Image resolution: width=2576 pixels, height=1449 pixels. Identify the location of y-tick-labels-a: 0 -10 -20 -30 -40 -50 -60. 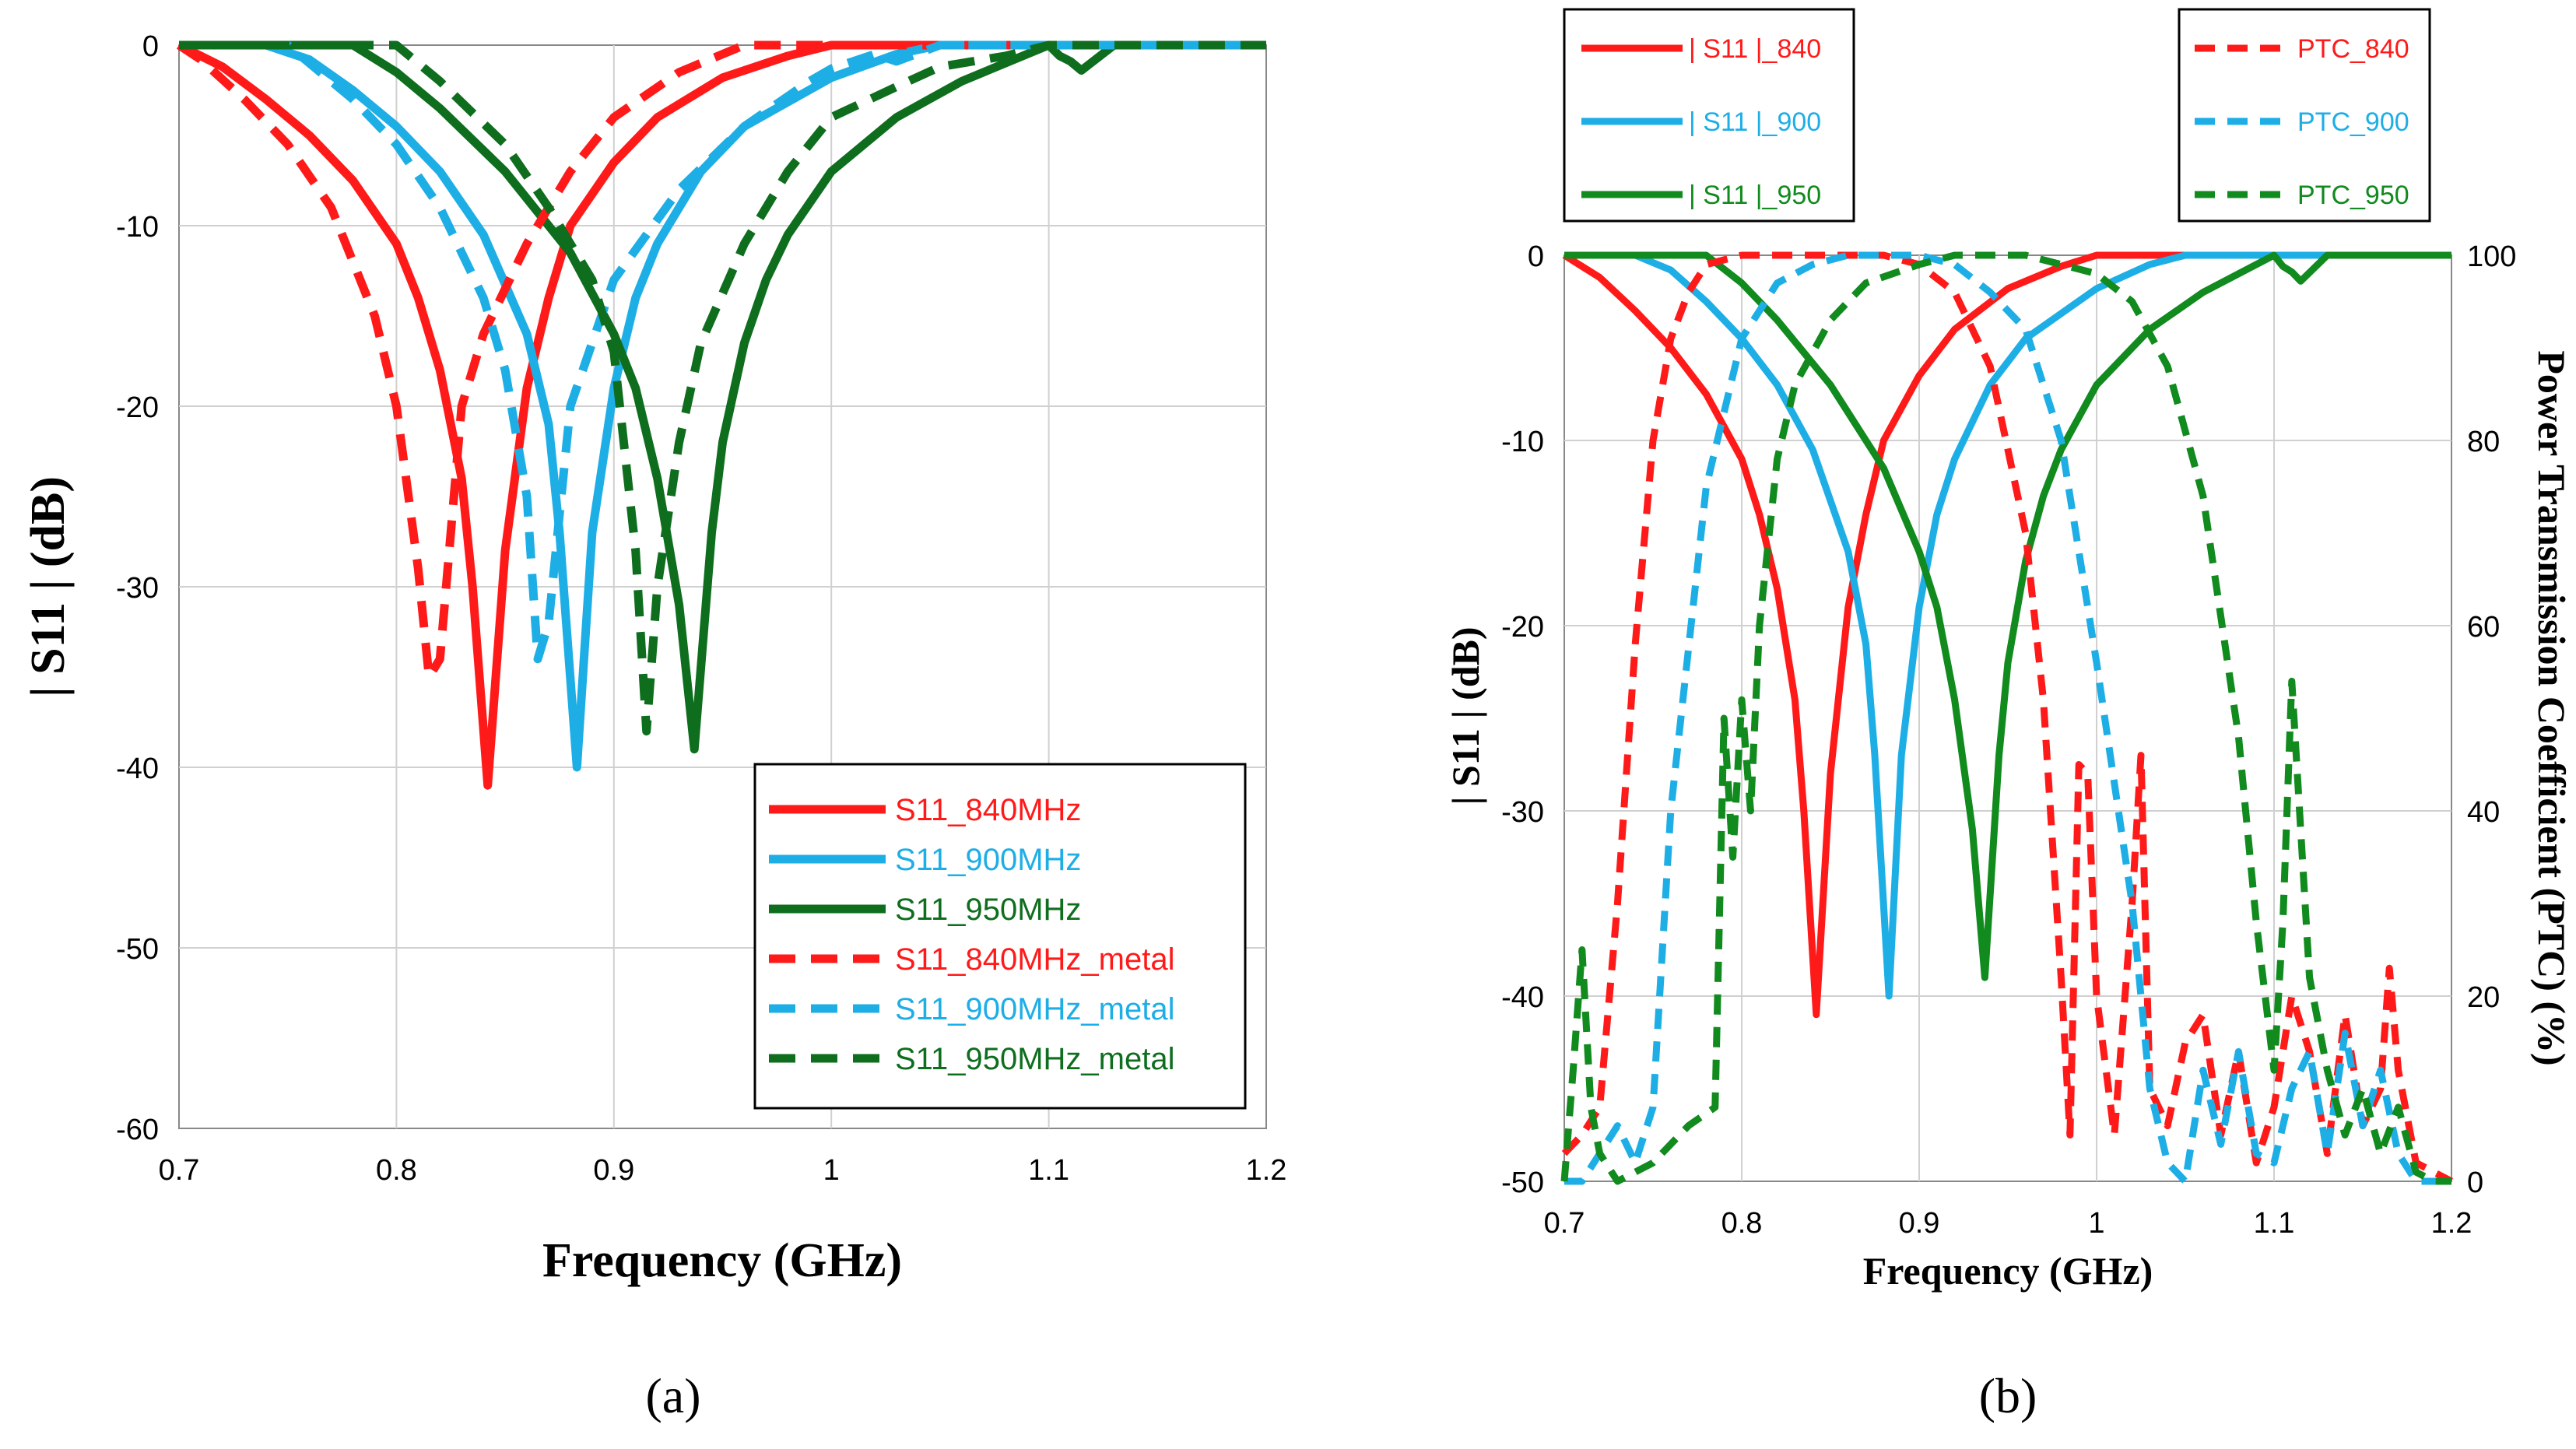
(138, 588).